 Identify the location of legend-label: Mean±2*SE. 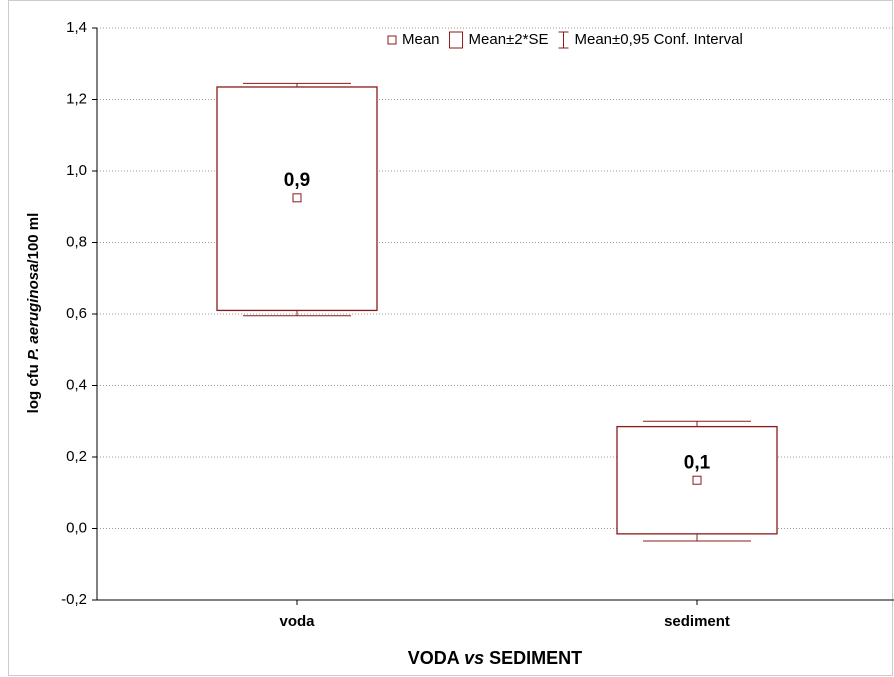
(509, 39).